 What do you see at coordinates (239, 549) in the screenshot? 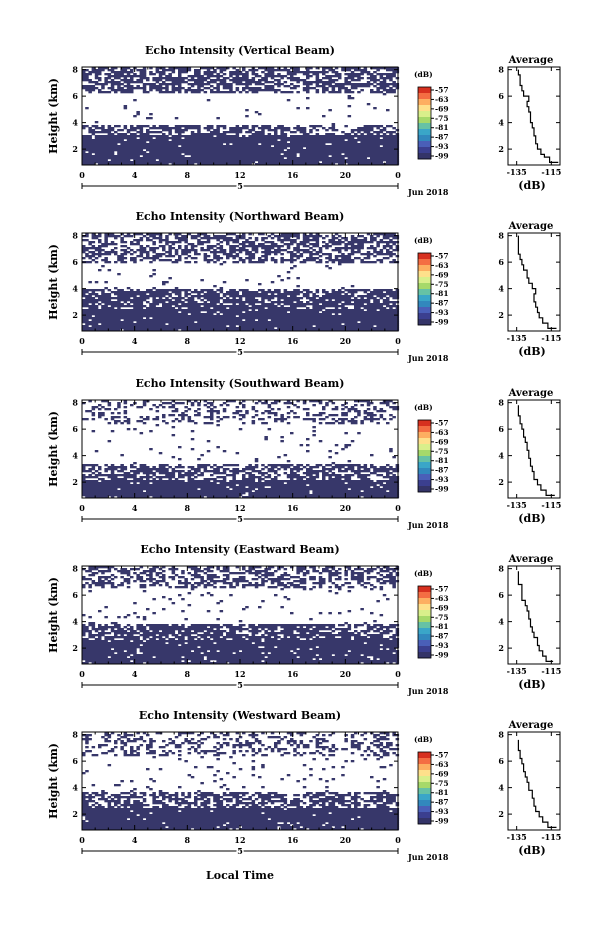
I see `heatmap-title: Echo Intensity (Eastward Beam)` at bounding box center [239, 549].